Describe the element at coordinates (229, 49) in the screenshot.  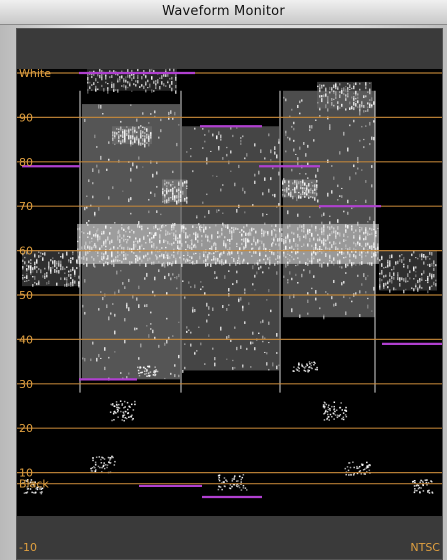
I see `top-band` at that location.